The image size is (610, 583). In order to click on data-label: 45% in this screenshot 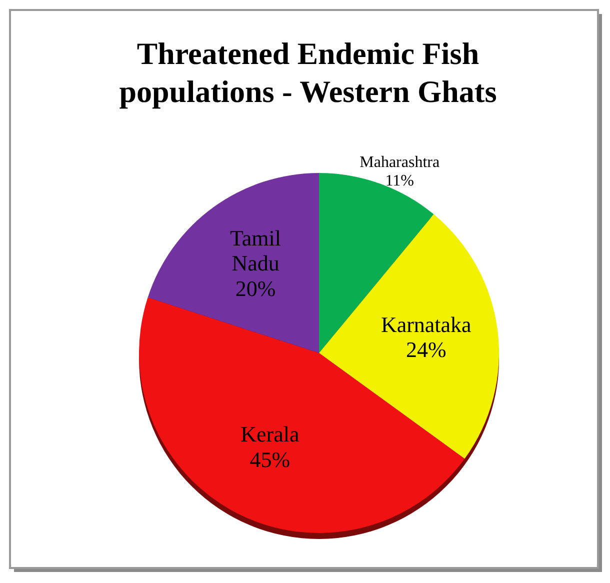, I will do `click(270, 459)`.